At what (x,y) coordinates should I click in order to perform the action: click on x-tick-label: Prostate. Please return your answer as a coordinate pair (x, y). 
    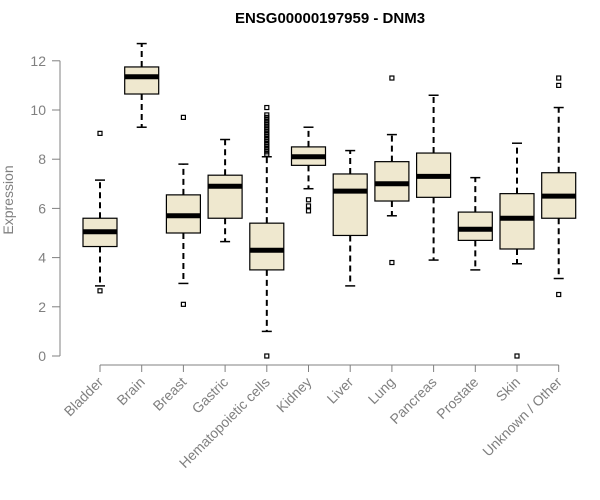
    Looking at the image, I should click on (457, 398).